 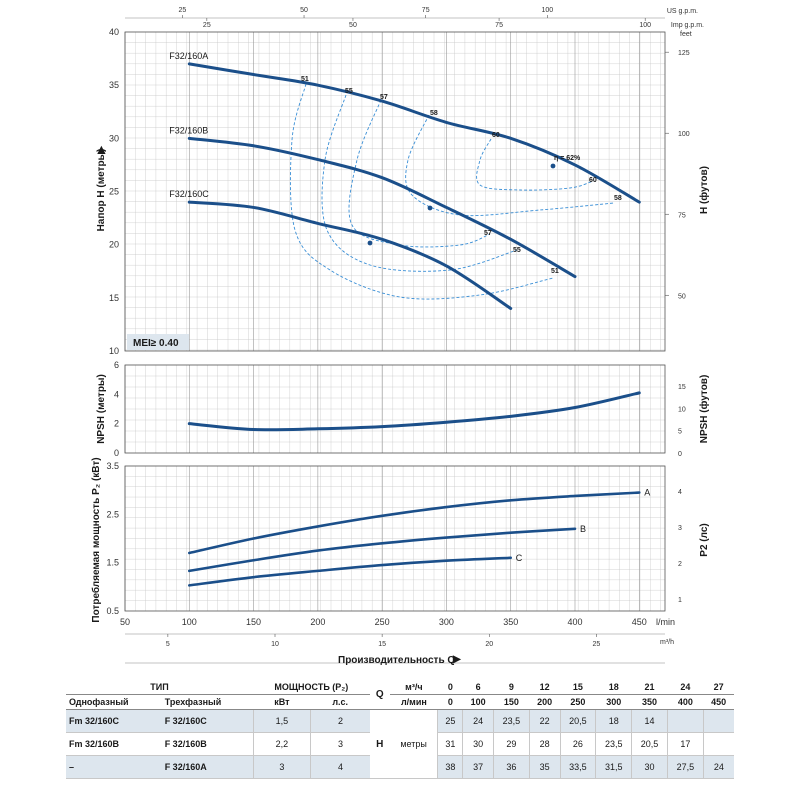 I want to click on power-grid, so click(x=394, y=538).